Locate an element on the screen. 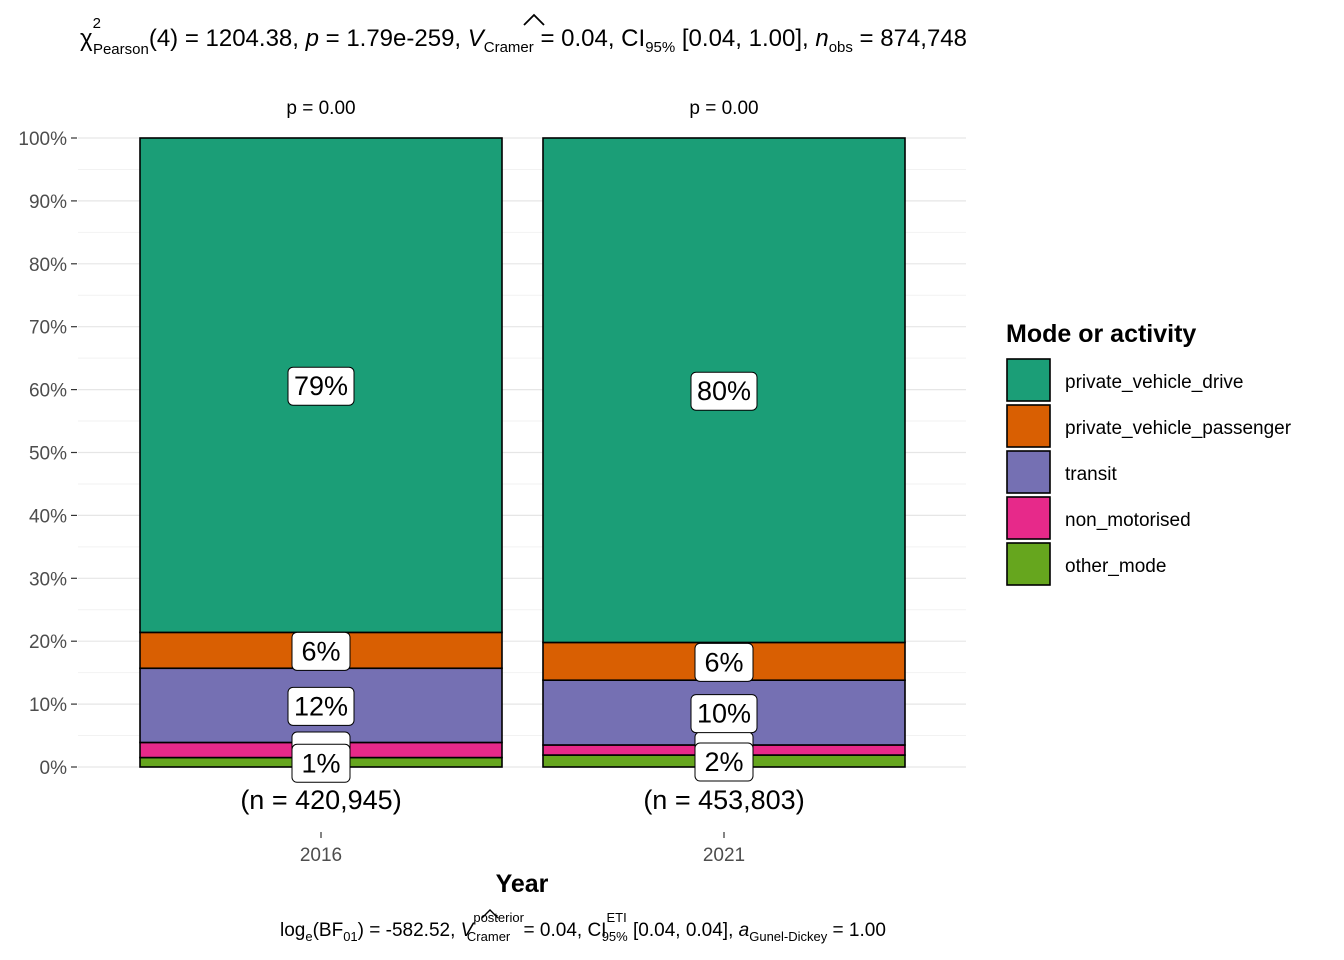  legend-swatch-transit is located at coordinates (1028, 472).